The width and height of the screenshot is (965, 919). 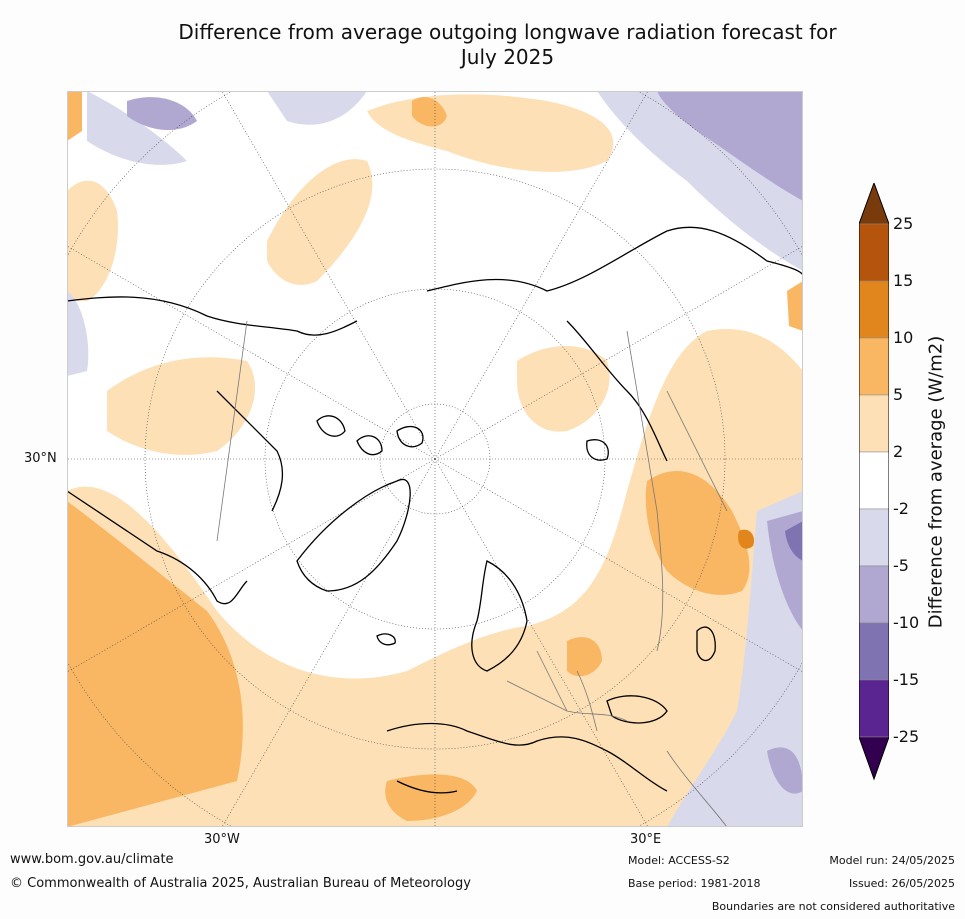 I want to click on lat-label-30n: 30°N, so click(x=40, y=458).